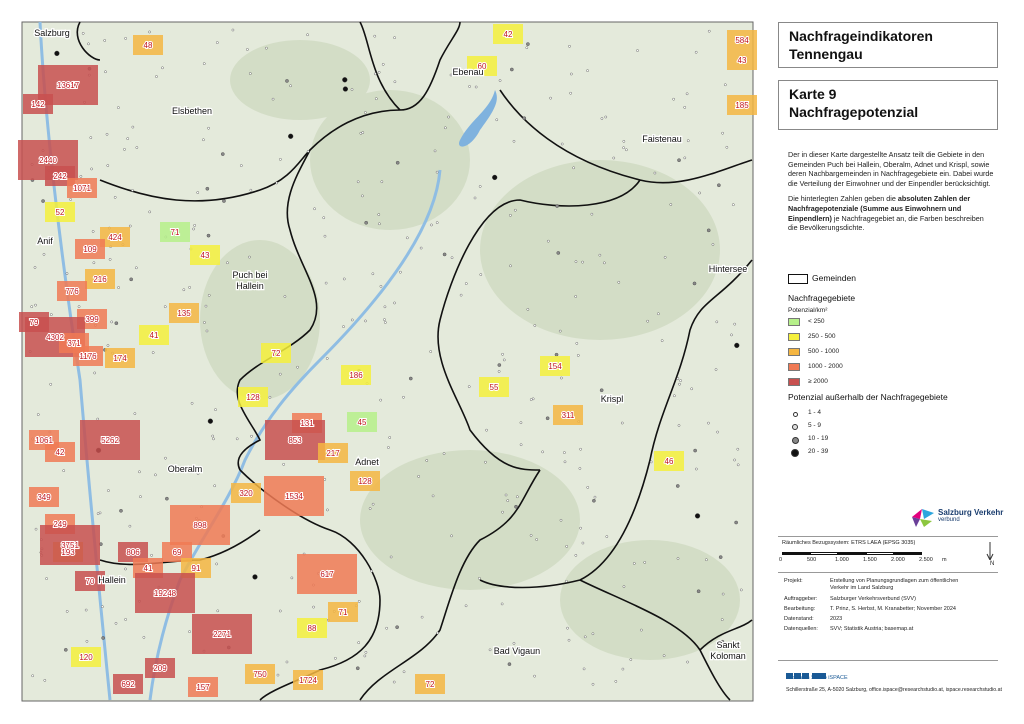  I want to click on place-label: Anif, so click(45, 241).